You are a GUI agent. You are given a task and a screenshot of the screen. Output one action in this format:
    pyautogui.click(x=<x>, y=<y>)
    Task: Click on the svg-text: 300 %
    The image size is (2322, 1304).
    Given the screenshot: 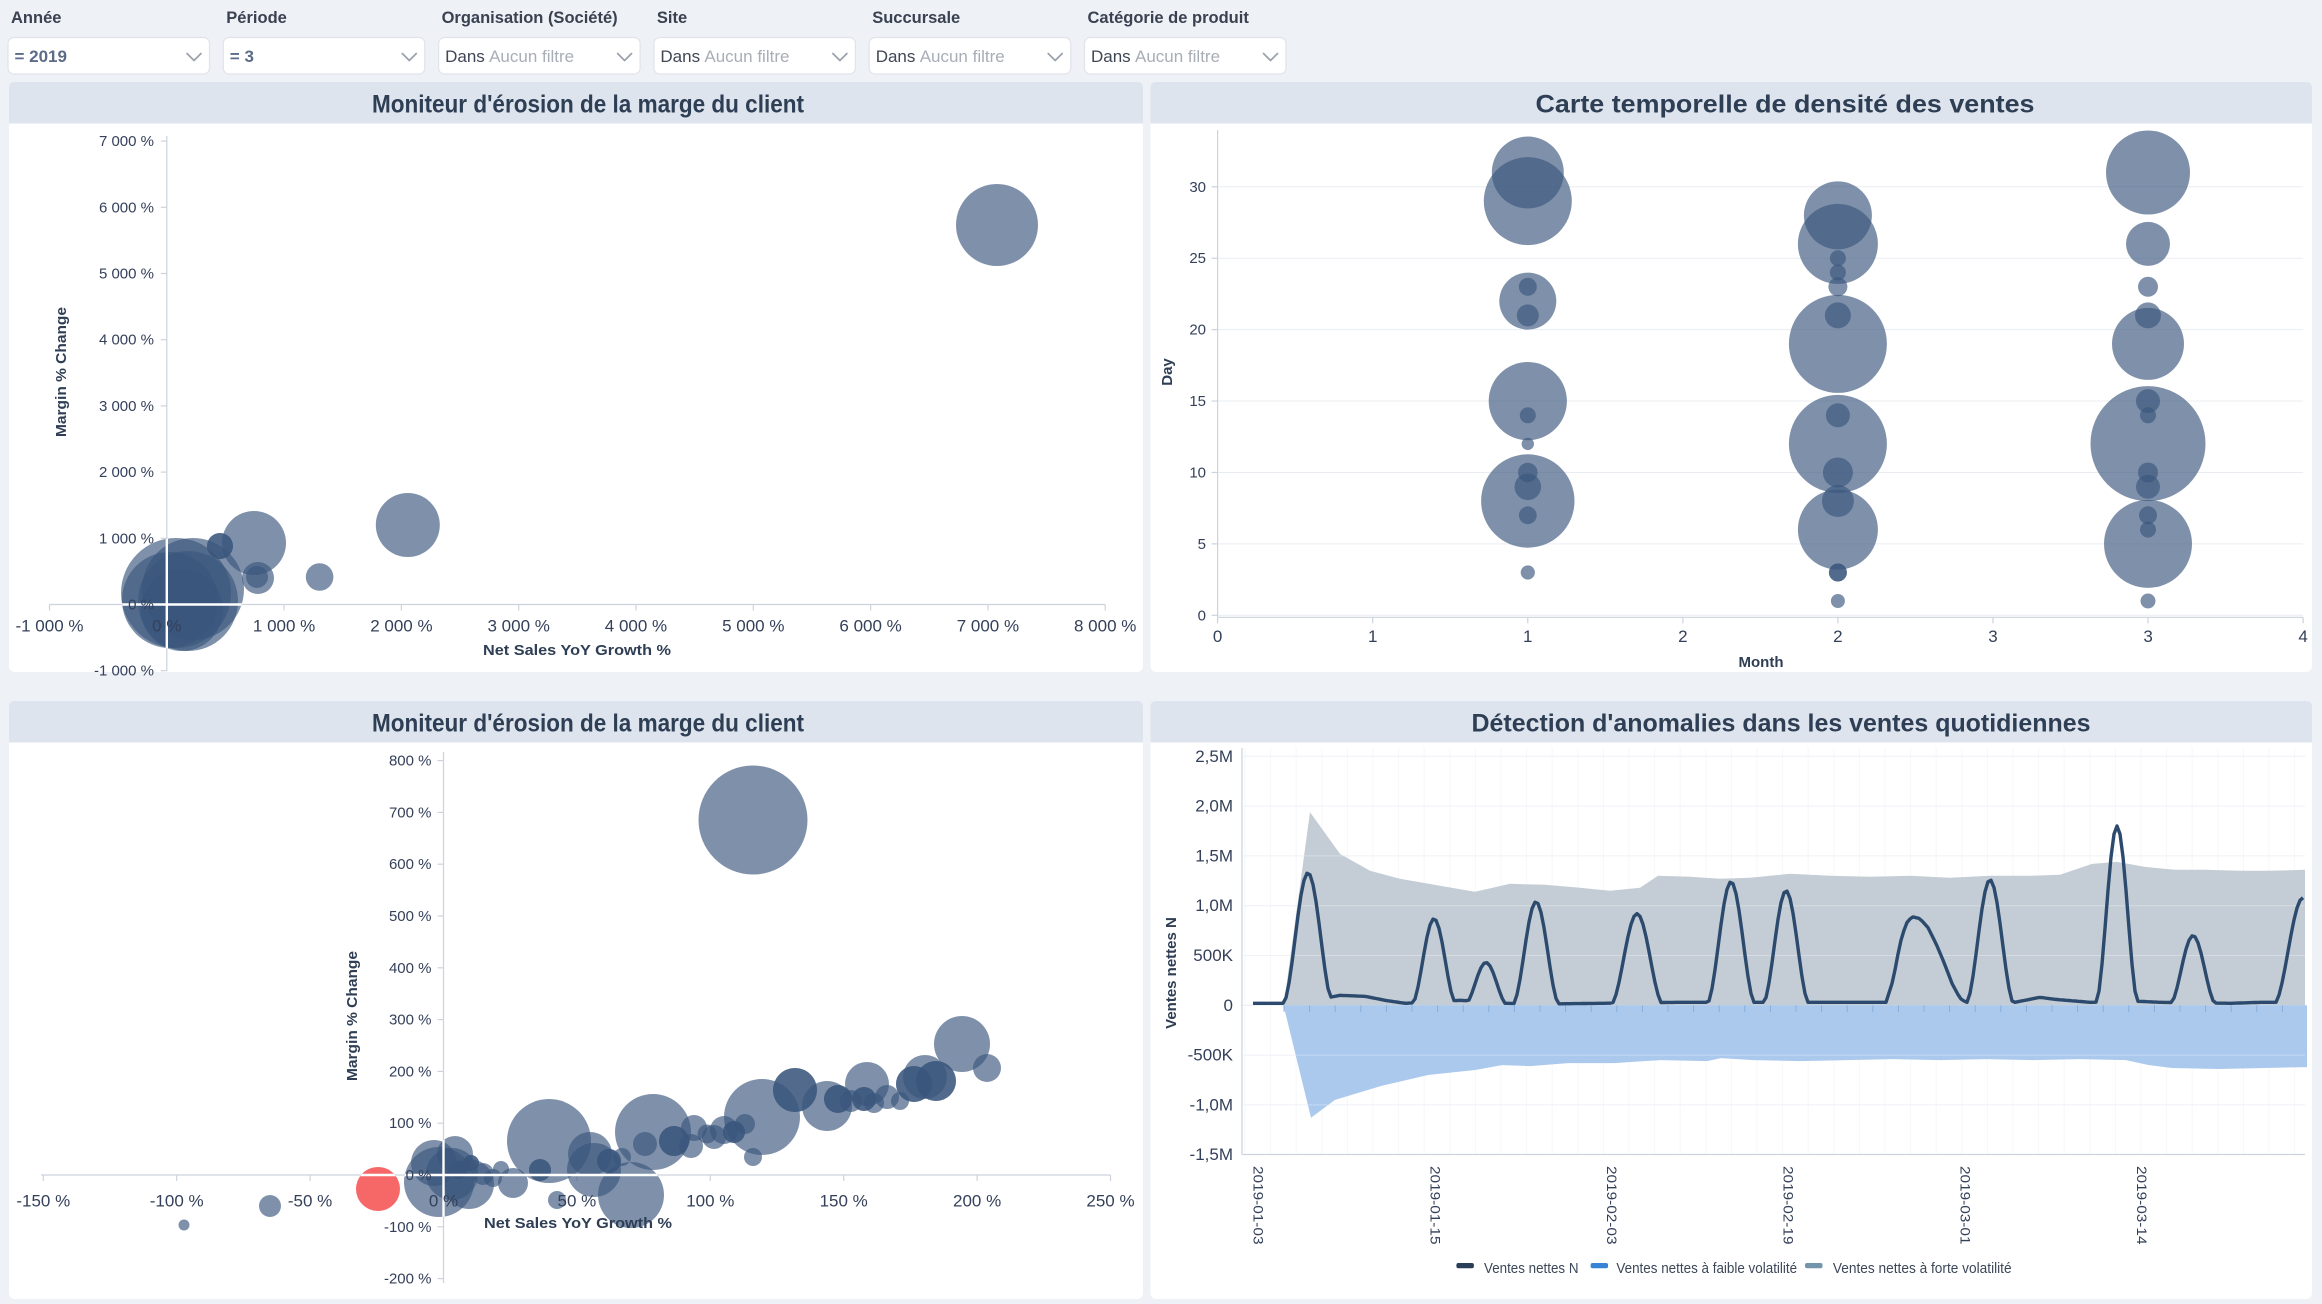 What is the action you would take?
    pyautogui.click(x=410, y=1020)
    